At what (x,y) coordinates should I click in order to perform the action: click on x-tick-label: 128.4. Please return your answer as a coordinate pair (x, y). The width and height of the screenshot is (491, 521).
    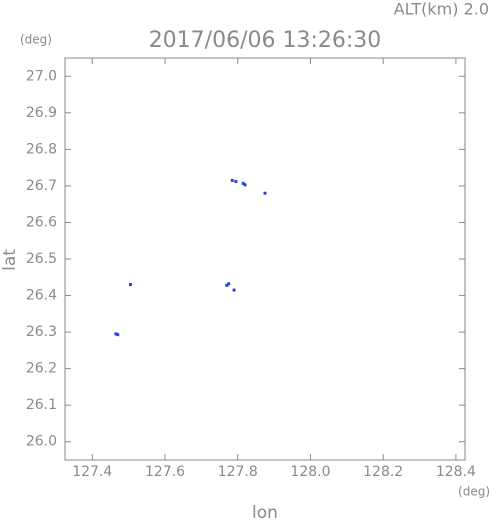
    Looking at the image, I should click on (456, 472).